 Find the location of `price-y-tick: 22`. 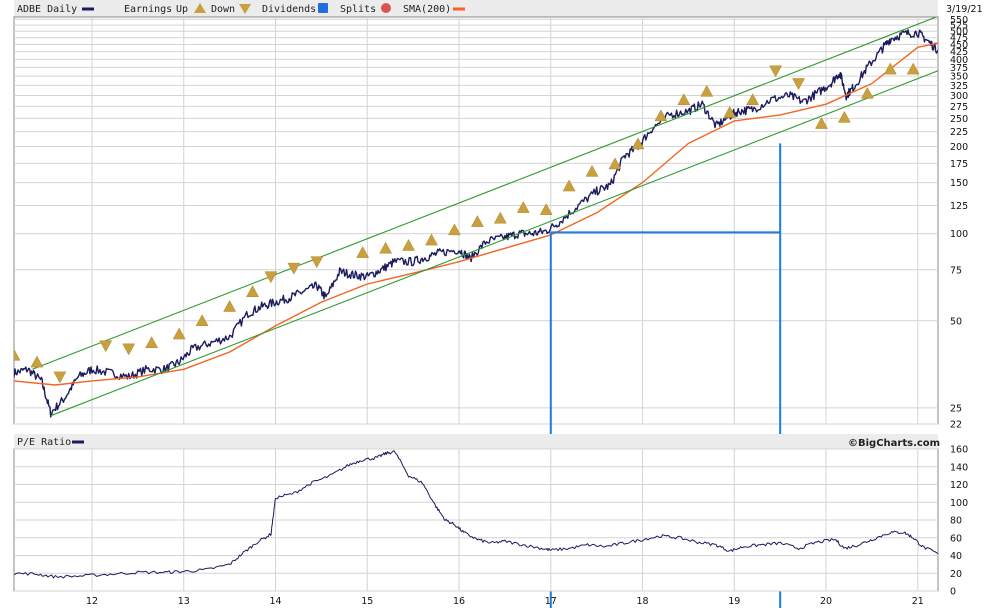

price-y-tick: 22 is located at coordinates (956, 425).